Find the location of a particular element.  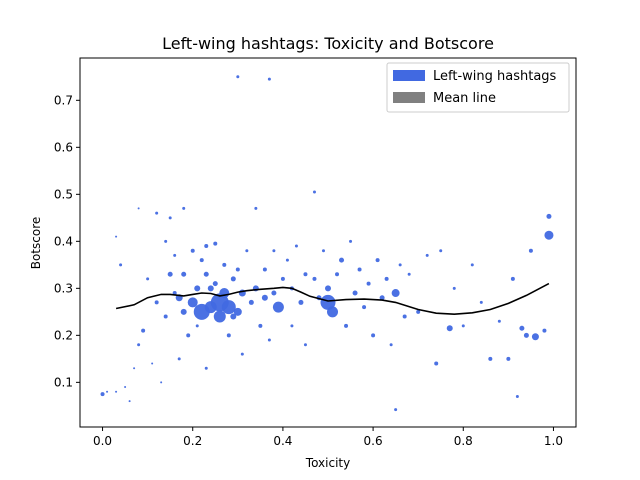

legend: Left-wing hashtags Mean line is located at coordinates (478, 87).